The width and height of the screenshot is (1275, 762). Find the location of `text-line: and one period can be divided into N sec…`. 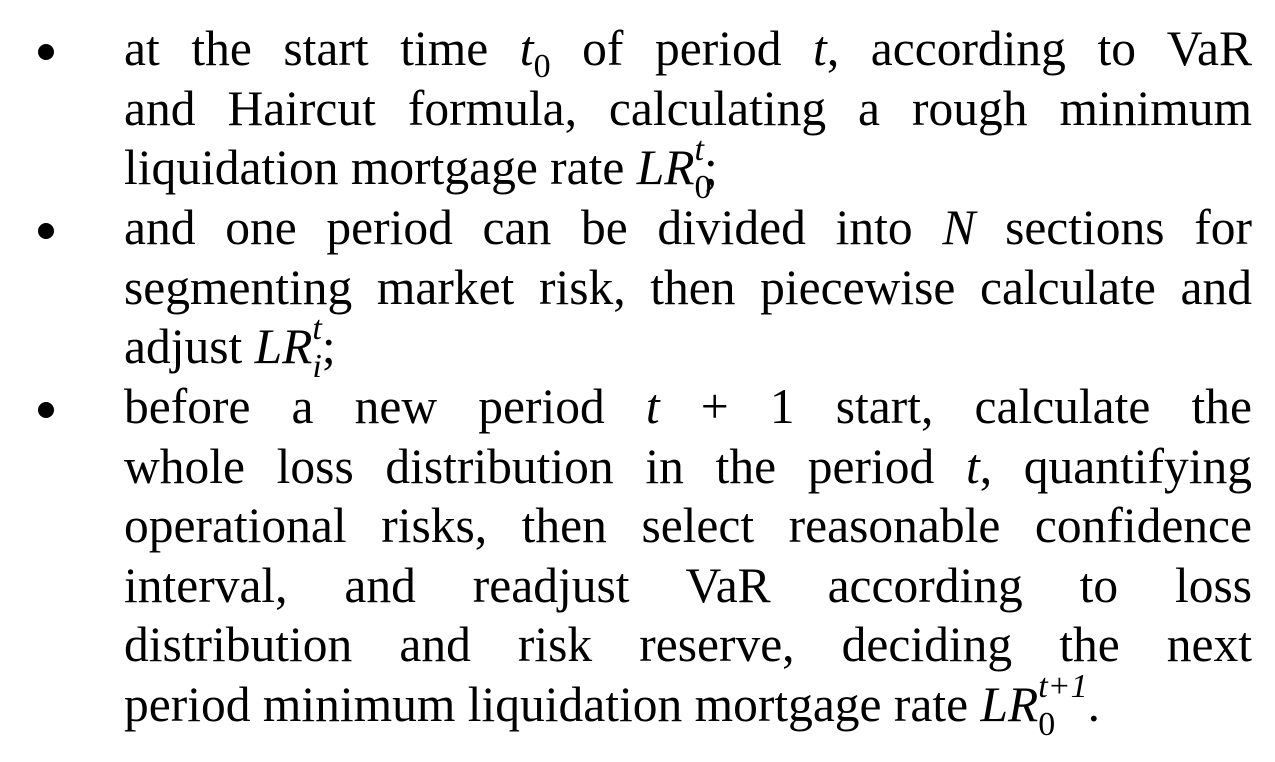

text-line: and one period can be divided into N sec… is located at coordinates (688, 228).